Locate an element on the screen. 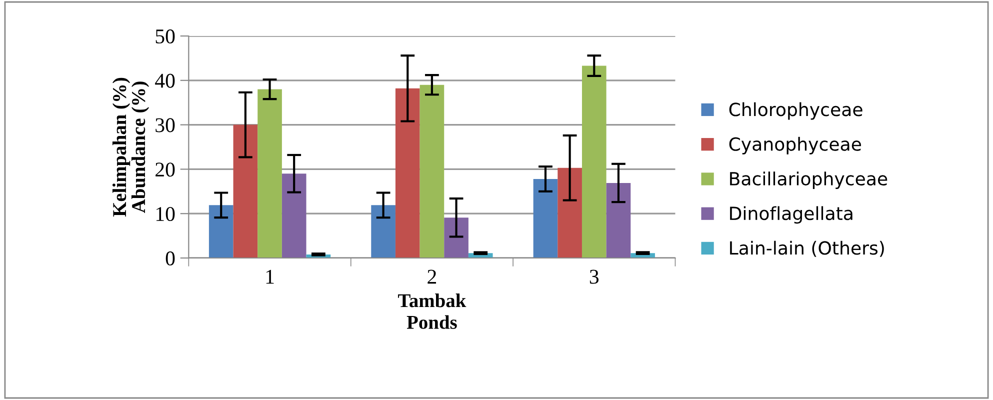  y-tick-label: 40 is located at coordinates (165, 81).